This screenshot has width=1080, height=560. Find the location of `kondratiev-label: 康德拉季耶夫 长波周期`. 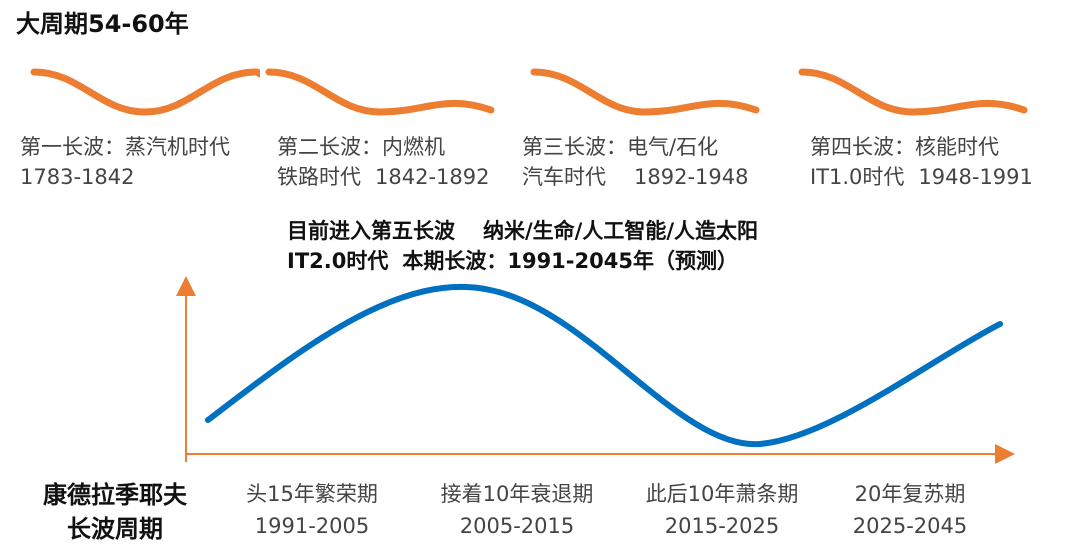

kondratiev-label: 康德拉季耶夫 长波周期 is located at coordinates (115, 512).